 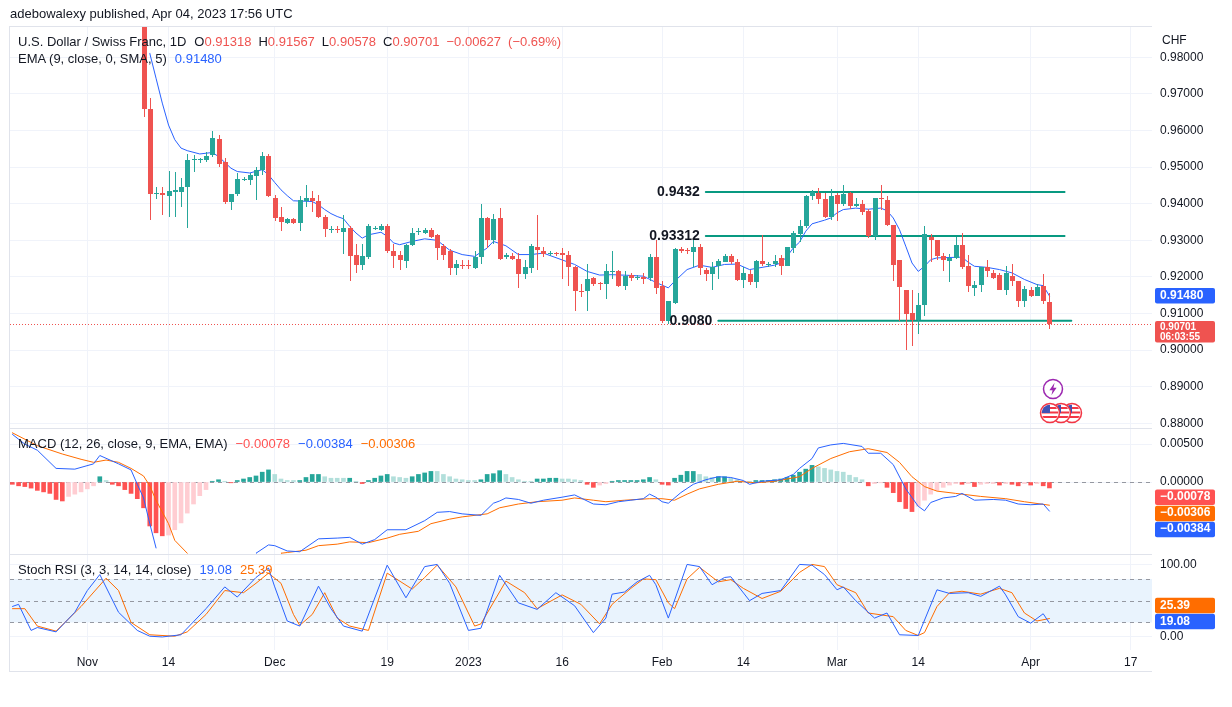 What do you see at coordinates (151, 13) in the screenshot?
I see `chart-subtitle: adebowalexy published, Apr 04, 2023 17:56 UTC` at bounding box center [151, 13].